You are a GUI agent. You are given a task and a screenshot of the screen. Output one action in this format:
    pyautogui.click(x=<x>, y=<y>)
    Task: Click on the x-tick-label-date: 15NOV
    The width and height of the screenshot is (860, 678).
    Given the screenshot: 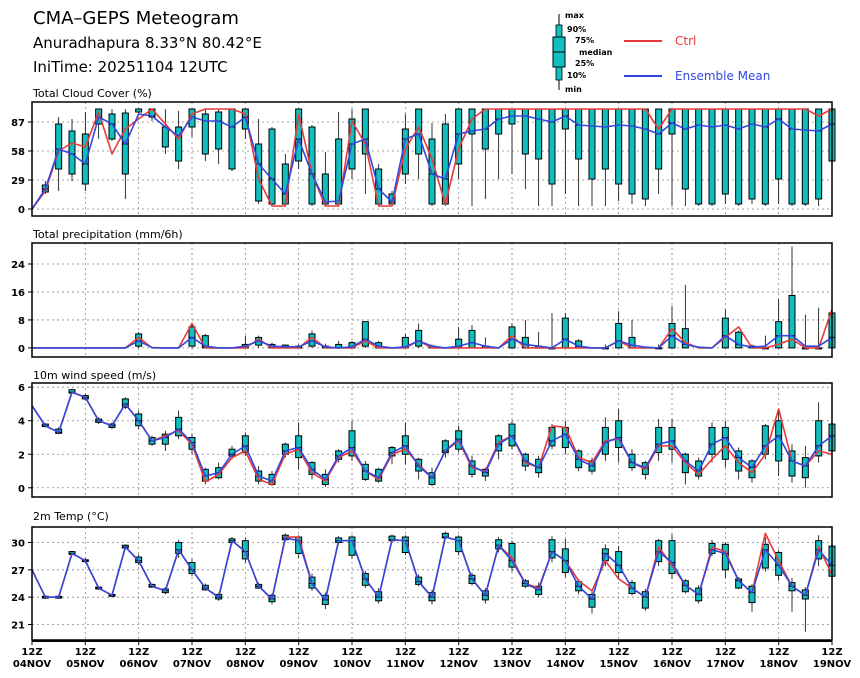 What is the action you would take?
    pyautogui.click(x=619, y=664)
    